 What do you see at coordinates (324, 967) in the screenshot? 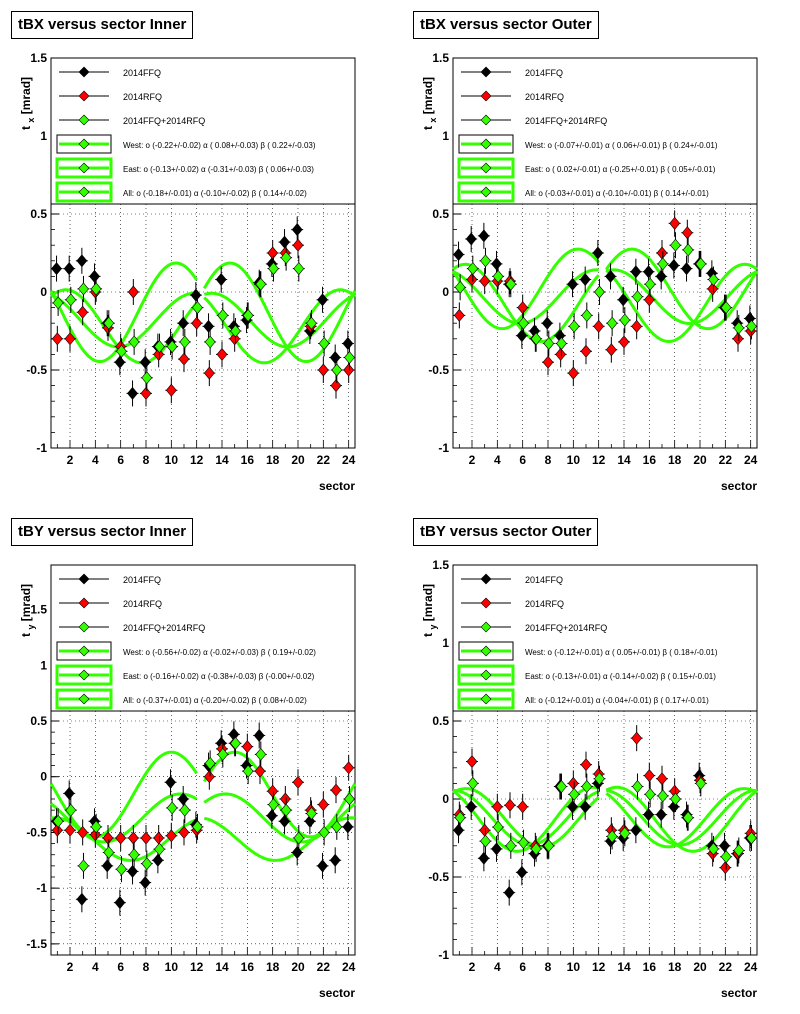
I see `p2-x-tick-label: 22` at bounding box center [324, 967].